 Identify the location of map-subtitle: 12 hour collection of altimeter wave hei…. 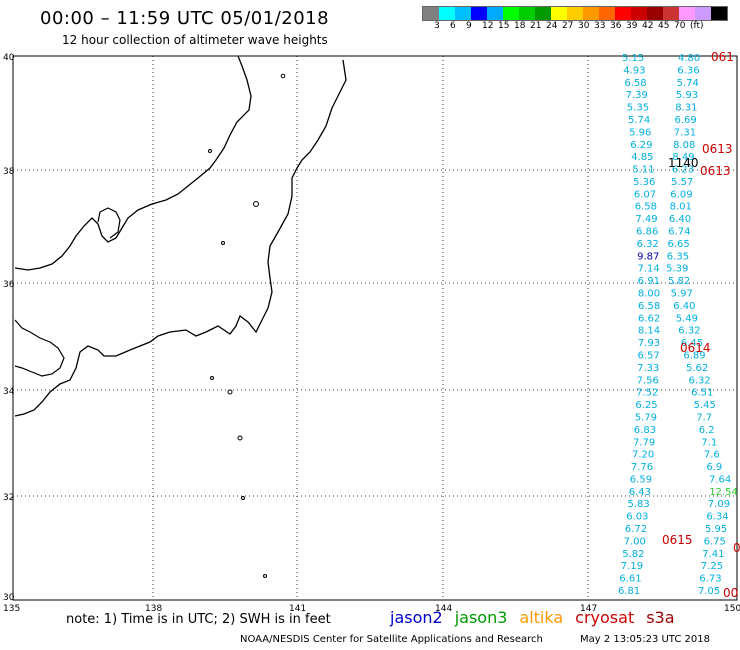
(195, 40).